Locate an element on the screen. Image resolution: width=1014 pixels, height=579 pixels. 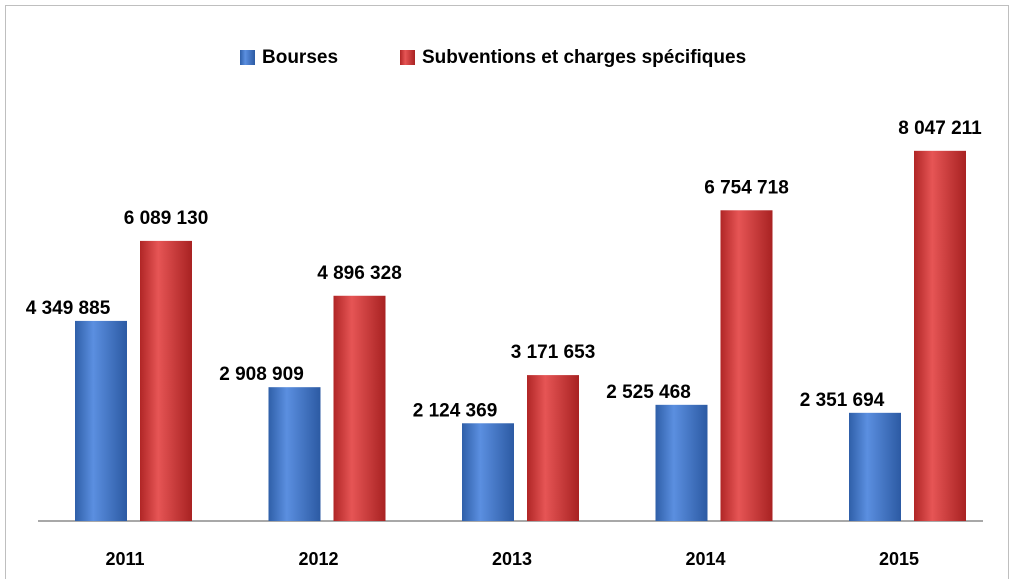
data-label: 4 896 328 is located at coordinates (359, 273).